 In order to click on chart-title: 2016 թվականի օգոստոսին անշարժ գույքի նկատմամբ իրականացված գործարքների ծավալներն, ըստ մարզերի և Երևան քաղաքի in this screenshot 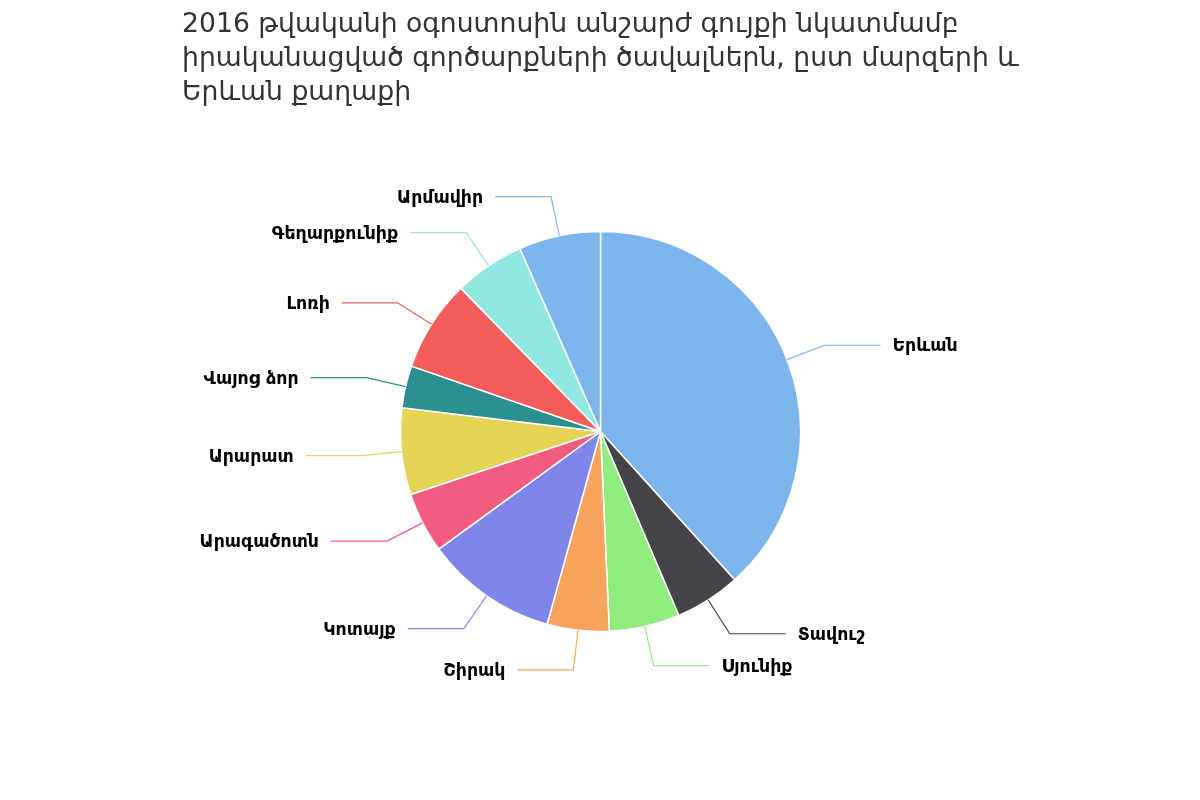, I will do `click(601, 57)`.